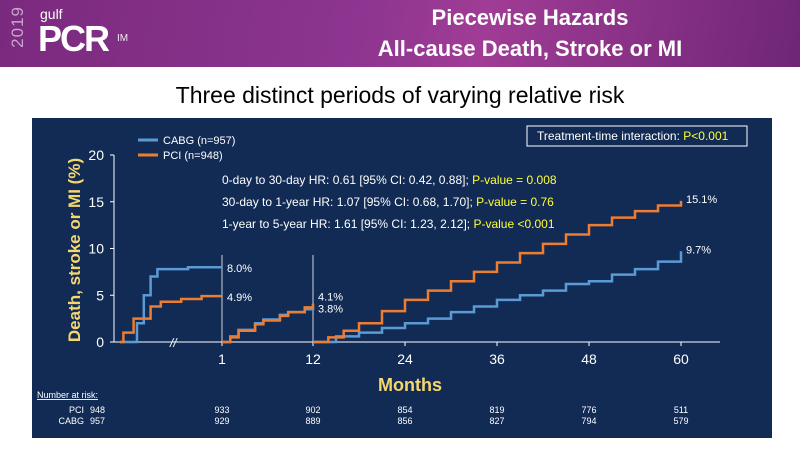  I want to click on brand-logo: PCR, so click(74, 38).